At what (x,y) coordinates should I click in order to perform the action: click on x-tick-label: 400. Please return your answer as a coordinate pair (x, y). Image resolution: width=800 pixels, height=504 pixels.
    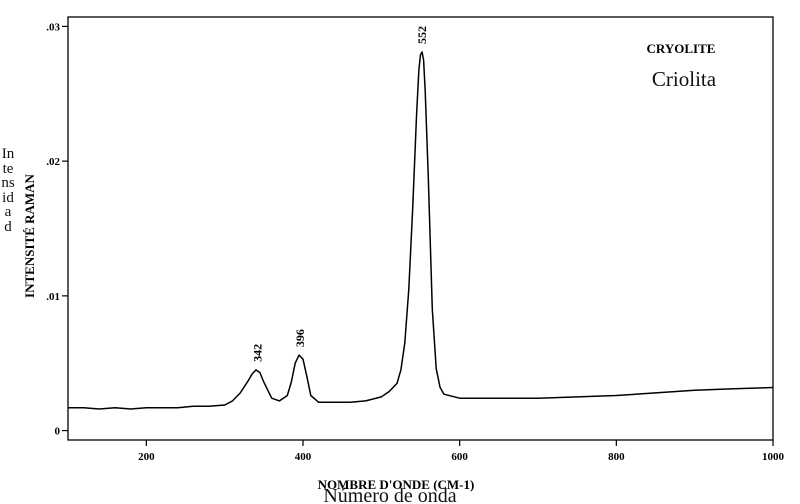
    Looking at the image, I should click on (303, 457).